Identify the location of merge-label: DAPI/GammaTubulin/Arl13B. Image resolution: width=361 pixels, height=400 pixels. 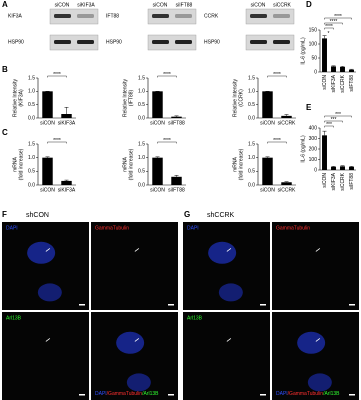
(127, 394).